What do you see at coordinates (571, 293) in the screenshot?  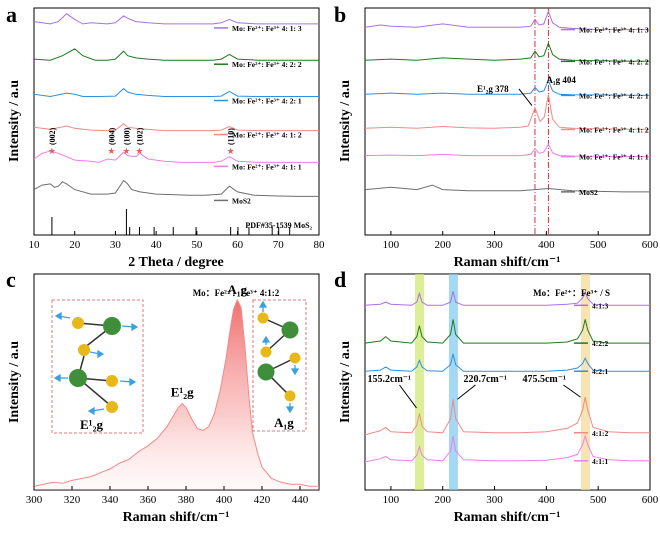 I see `panel-d-title: Mo：Fe²⁺：Fe³⁺ / S` at bounding box center [571, 293].